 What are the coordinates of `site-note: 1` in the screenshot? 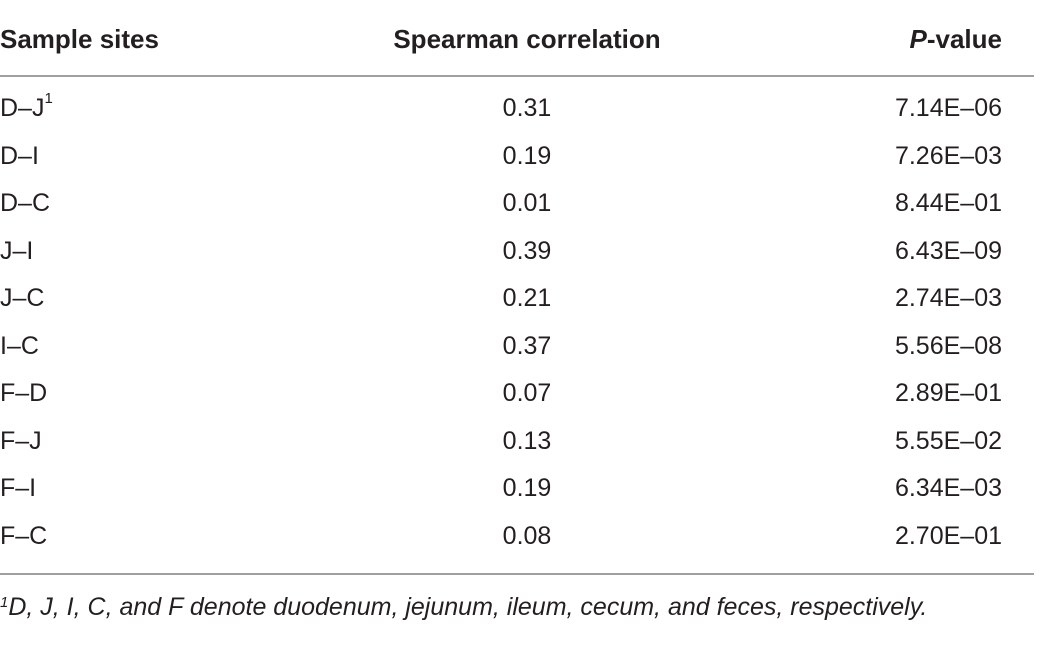 It's located at (48, 98).